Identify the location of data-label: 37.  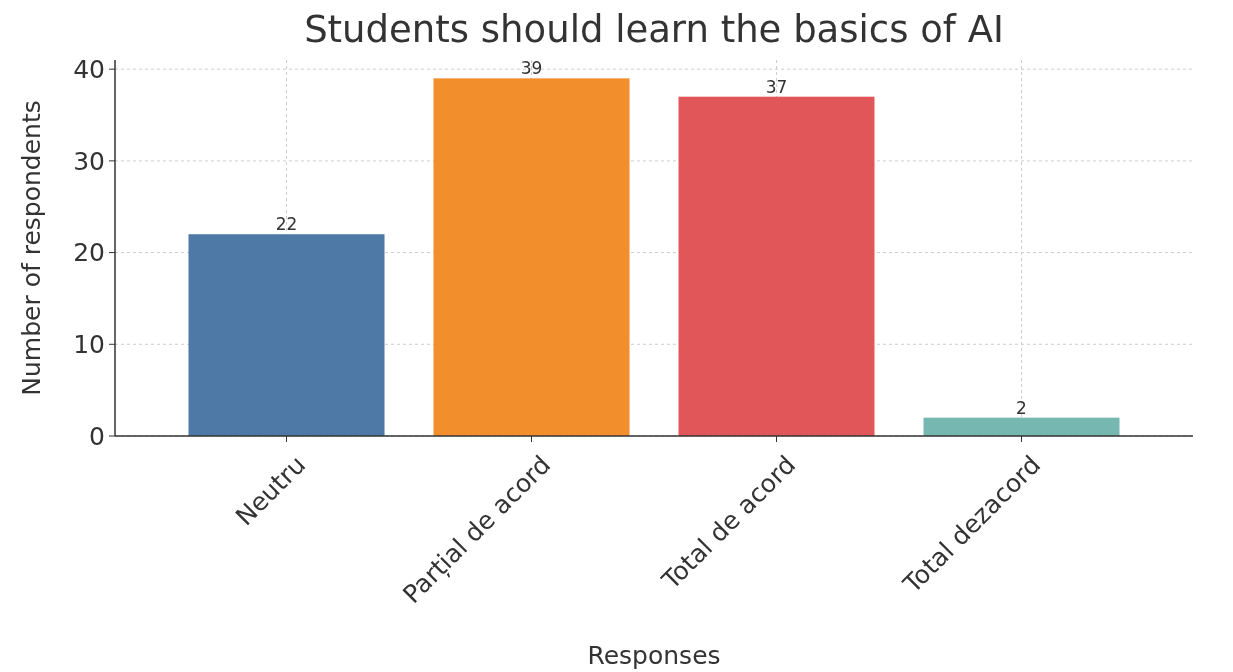
(776, 86).